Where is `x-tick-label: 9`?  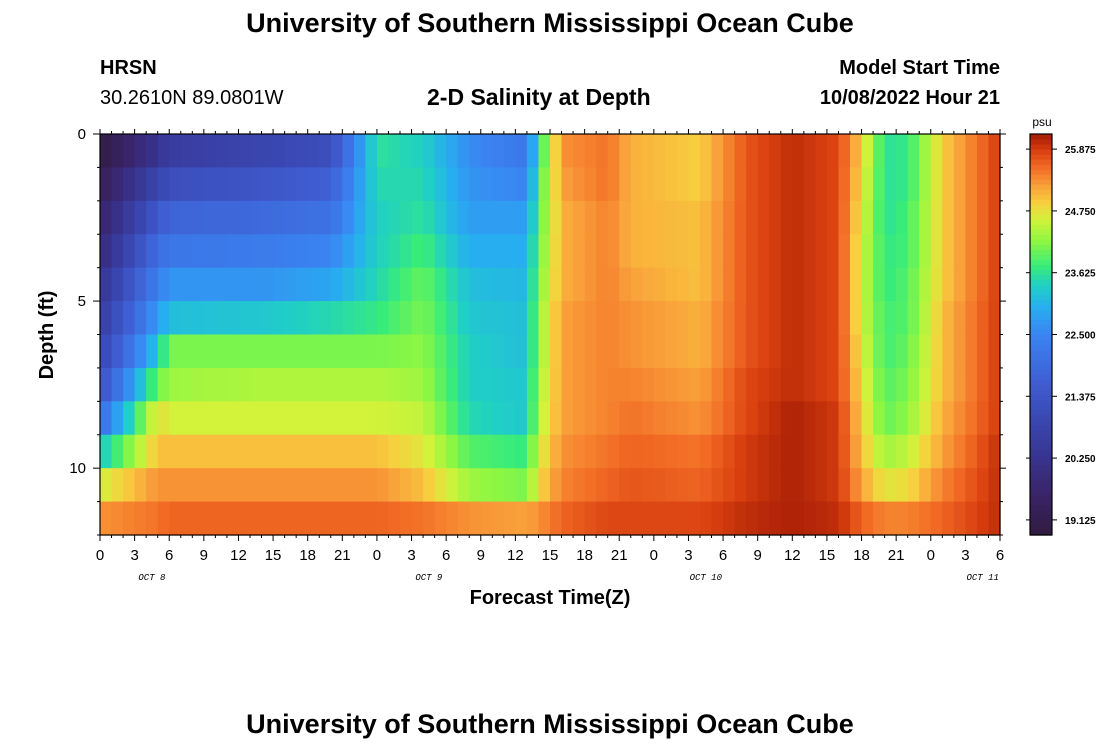 x-tick-label: 9 is located at coordinates (481, 555).